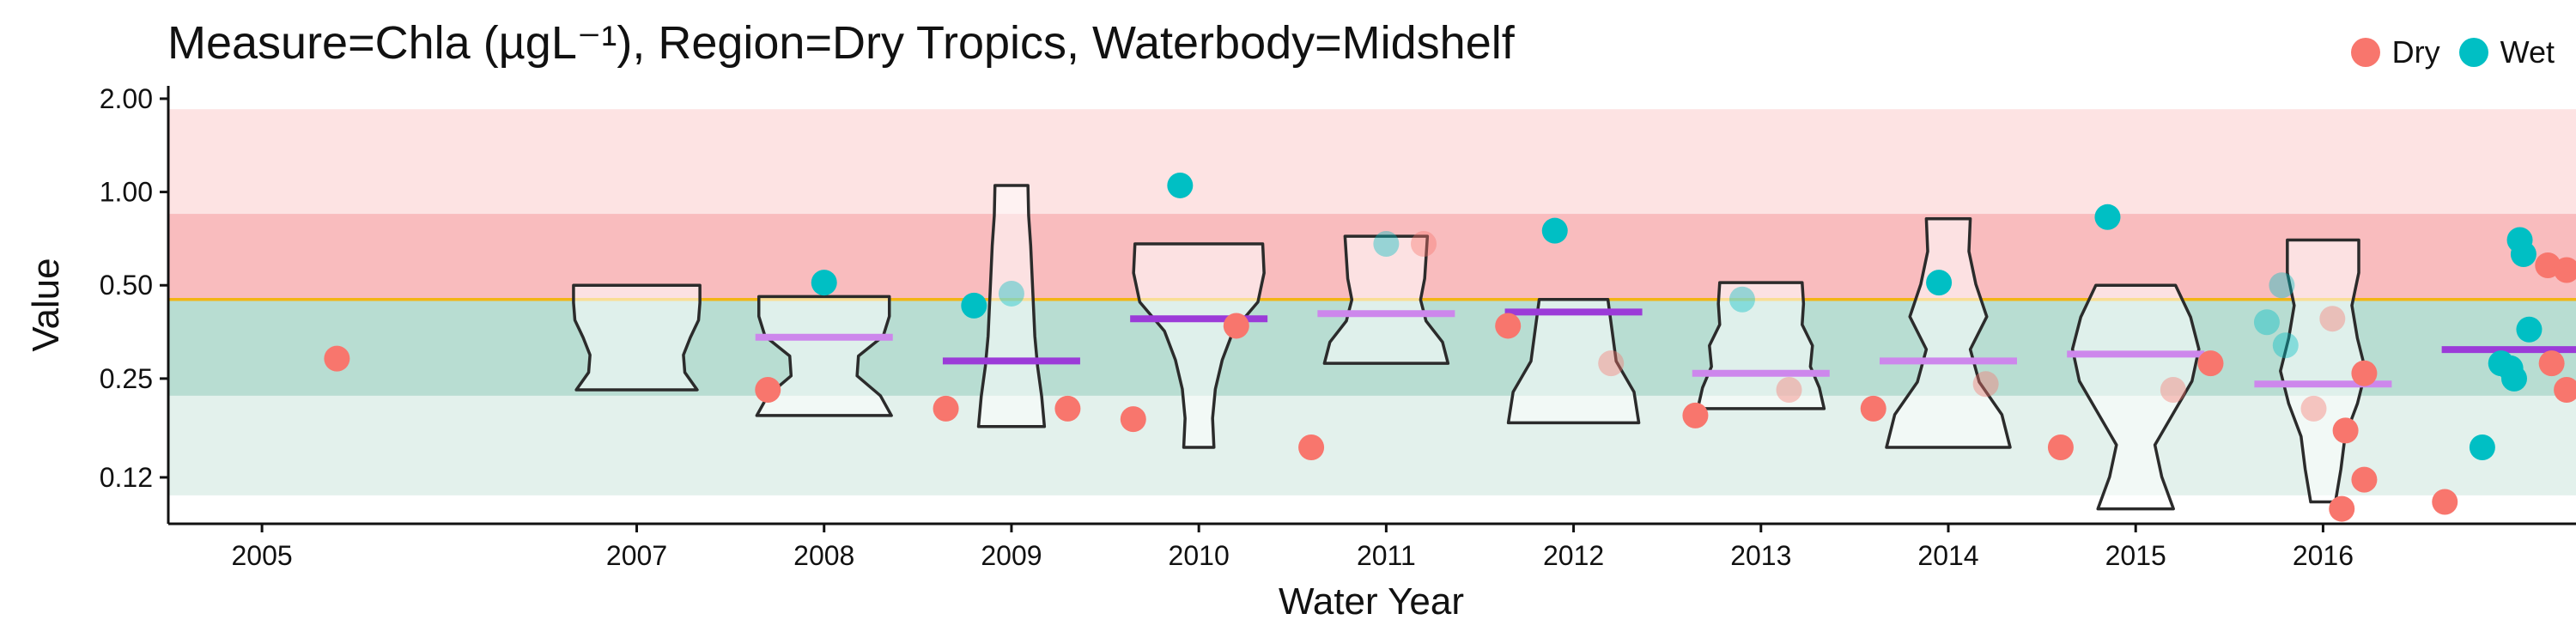  I want to click on y-axis-title: Value, so click(46, 304).